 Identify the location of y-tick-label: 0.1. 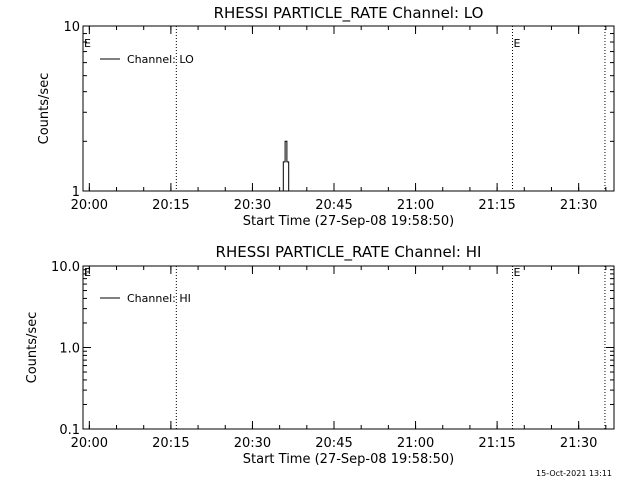
(69, 430).